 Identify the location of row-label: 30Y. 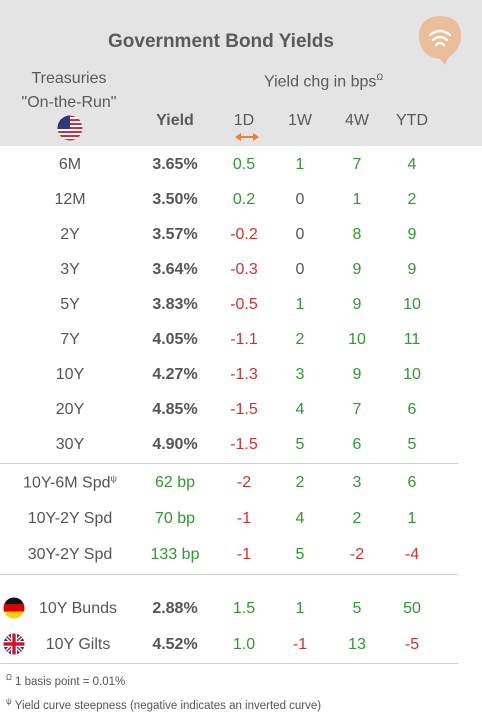
(70, 444).